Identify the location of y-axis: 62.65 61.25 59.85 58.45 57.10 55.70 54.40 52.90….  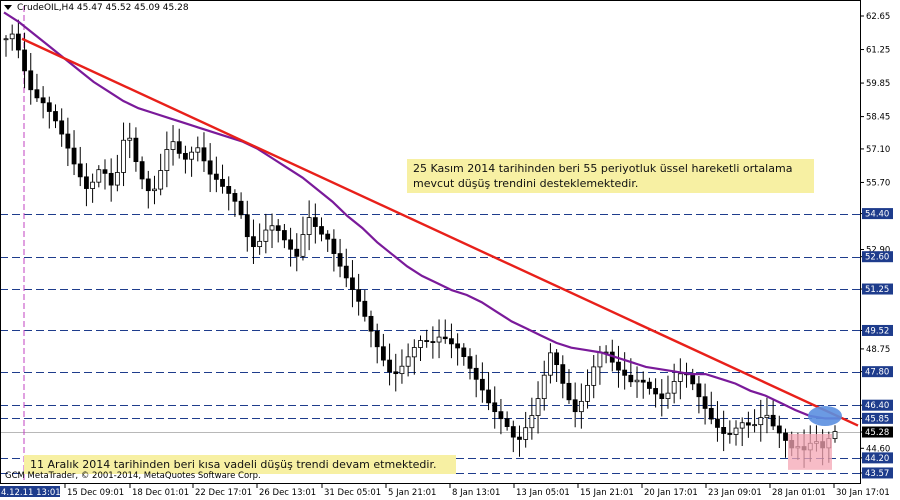
(876, 245).